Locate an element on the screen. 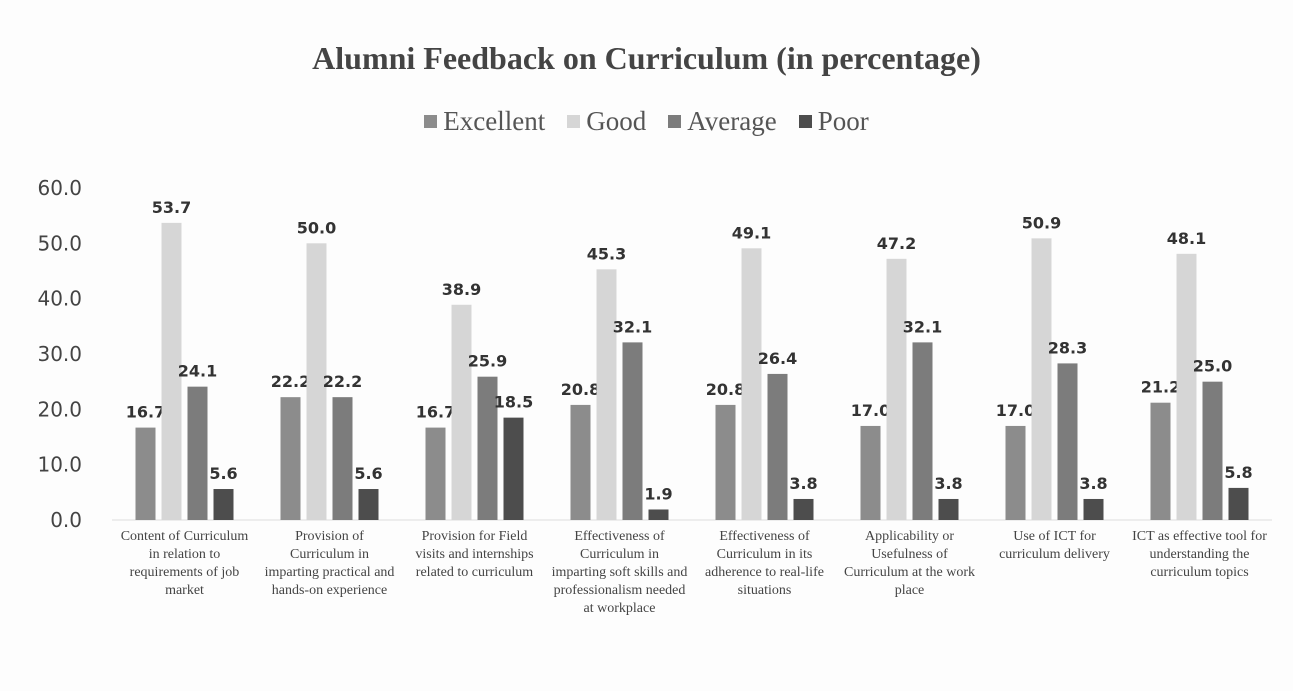 Image resolution: width=1293 pixels, height=691 pixels. legend: Excellent Good Average Poor is located at coordinates (646, 121).